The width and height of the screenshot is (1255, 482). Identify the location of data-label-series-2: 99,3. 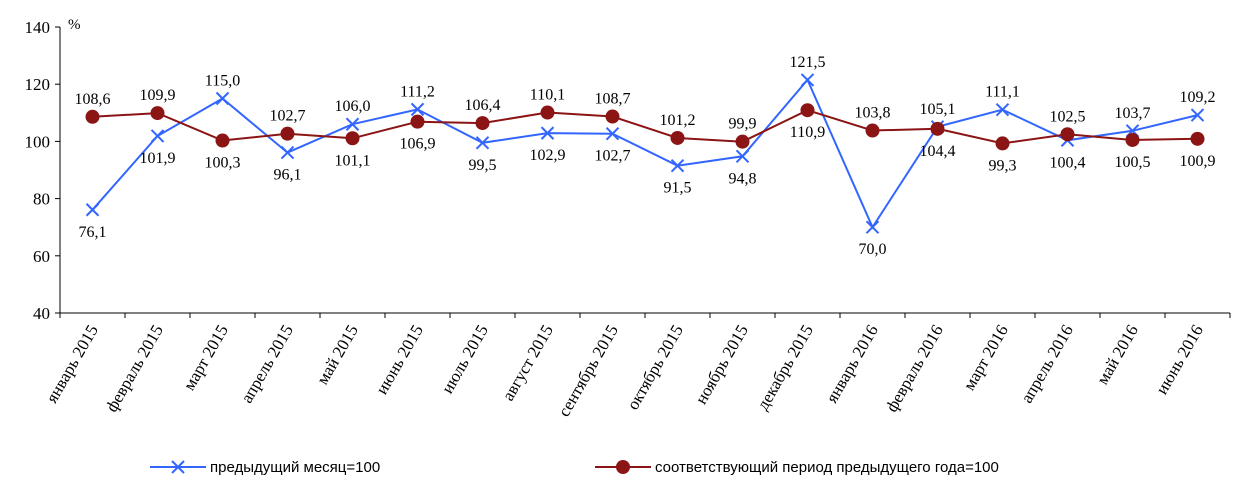
(1003, 165).